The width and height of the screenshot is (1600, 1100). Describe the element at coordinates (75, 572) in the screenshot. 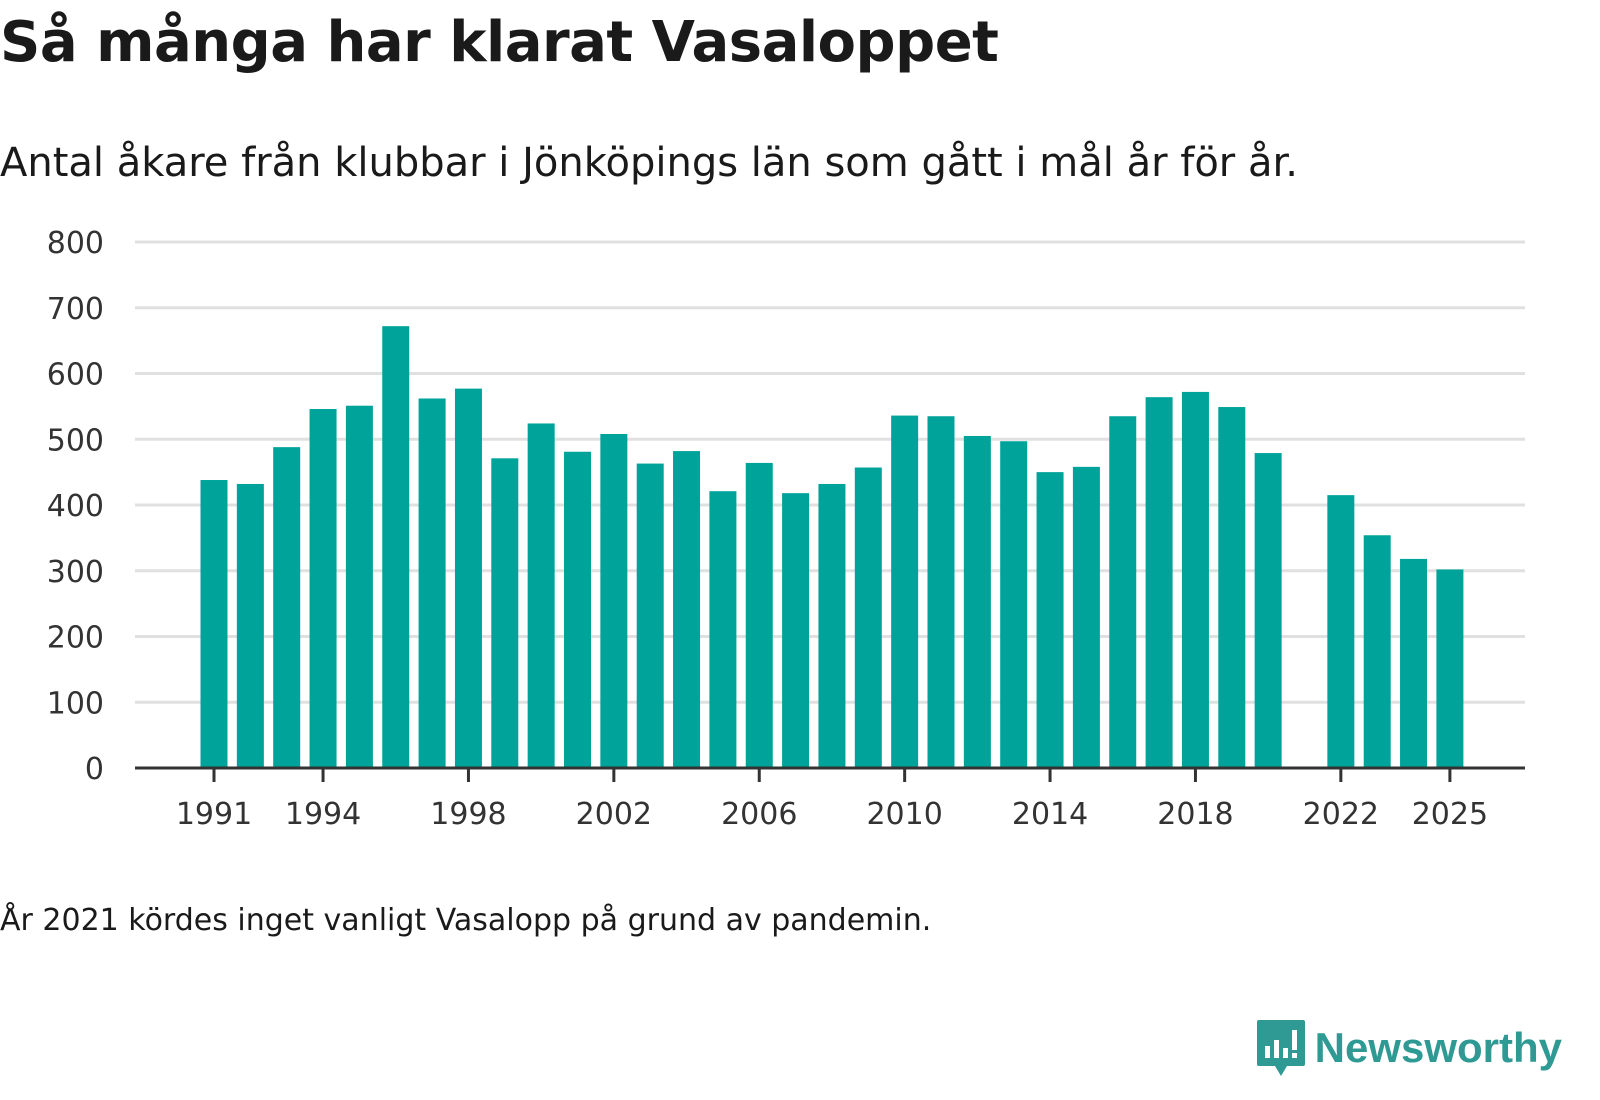

I see `y-tick-label: 300` at that location.